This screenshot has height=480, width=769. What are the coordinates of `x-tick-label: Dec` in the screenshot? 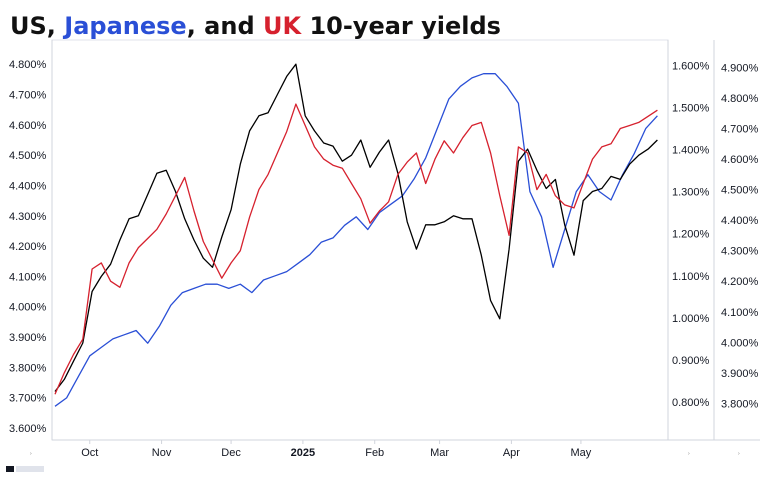 It's located at (231, 453).